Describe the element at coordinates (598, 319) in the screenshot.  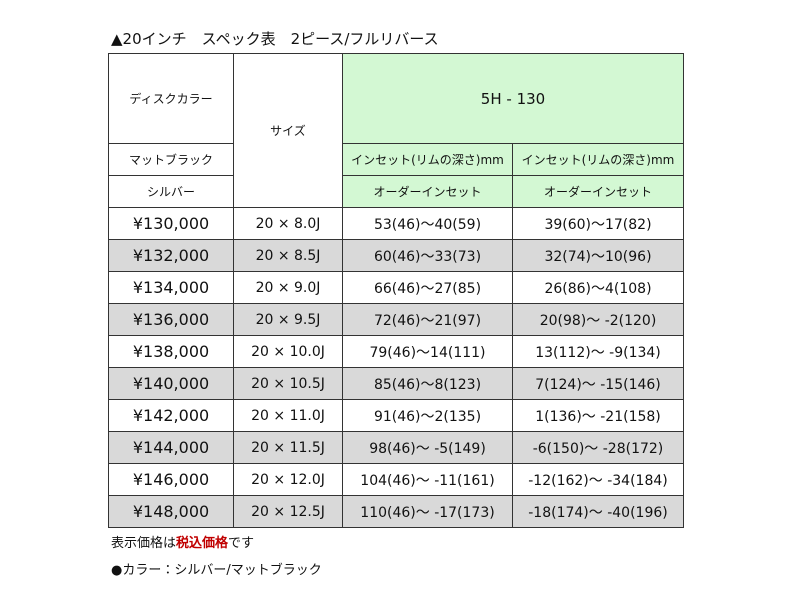
I see `data-cell: 20(98)～ -2(120)` at that location.